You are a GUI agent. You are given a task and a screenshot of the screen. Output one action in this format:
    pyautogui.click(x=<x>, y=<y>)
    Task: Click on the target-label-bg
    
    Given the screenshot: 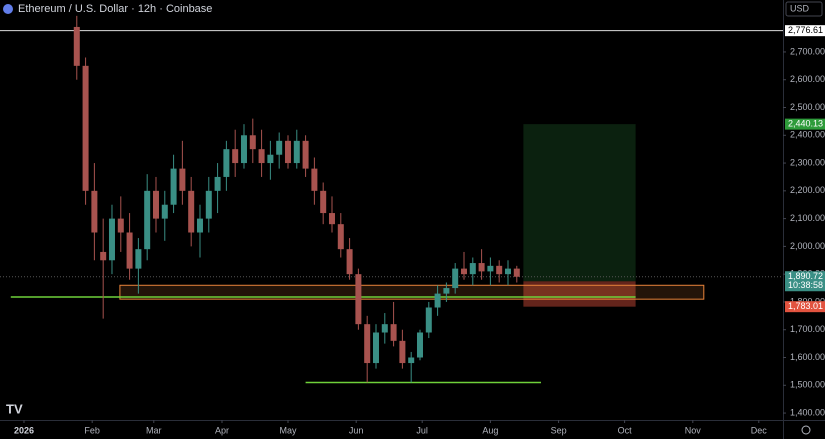 What is the action you would take?
    pyautogui.click(x=805, y=124)
    